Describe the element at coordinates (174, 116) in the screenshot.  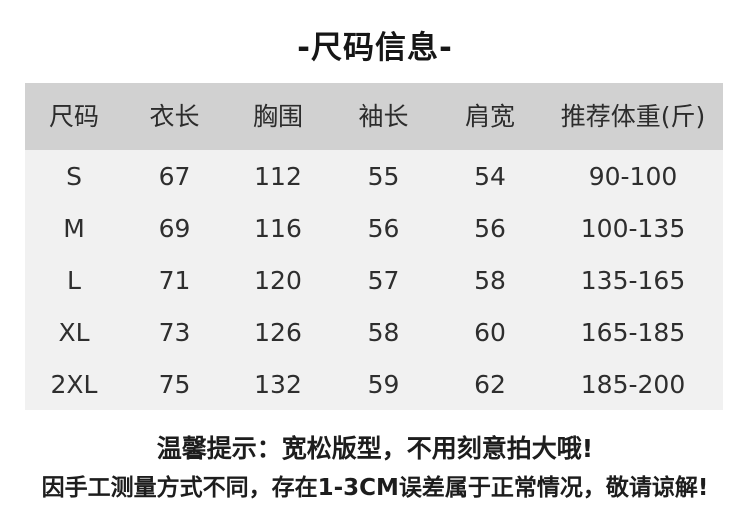
I see `header-length: 衣长` at that location.